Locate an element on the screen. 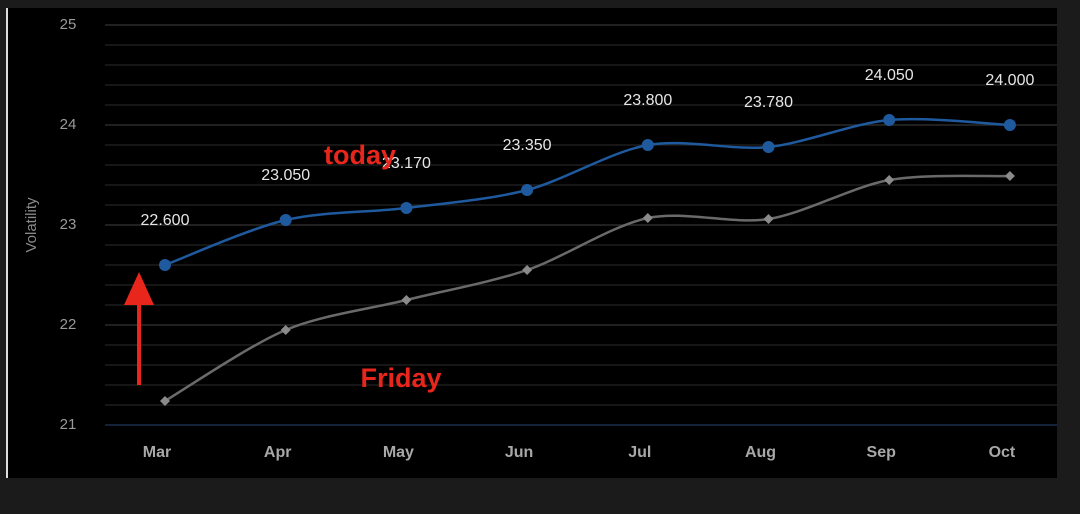 Image resolution: width=1080 pixels, height=514 pixels. x-tick-label: Aug is located at coordinates (760, 452).